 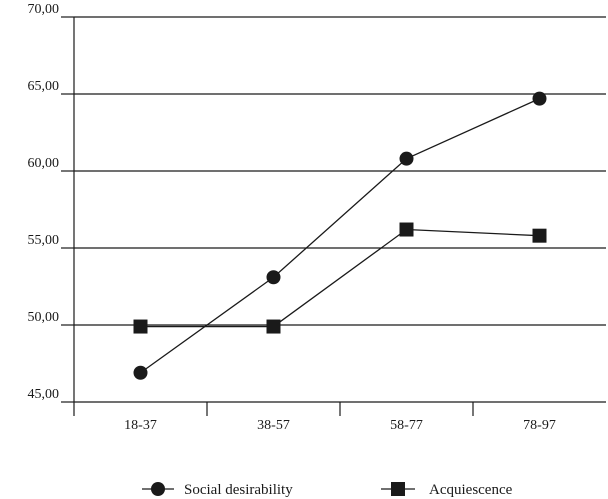 What do you see at coordinates (44, 240) in the screenshot?
I see `y-tick-label: 55,00` at bounding box center [44, 240].